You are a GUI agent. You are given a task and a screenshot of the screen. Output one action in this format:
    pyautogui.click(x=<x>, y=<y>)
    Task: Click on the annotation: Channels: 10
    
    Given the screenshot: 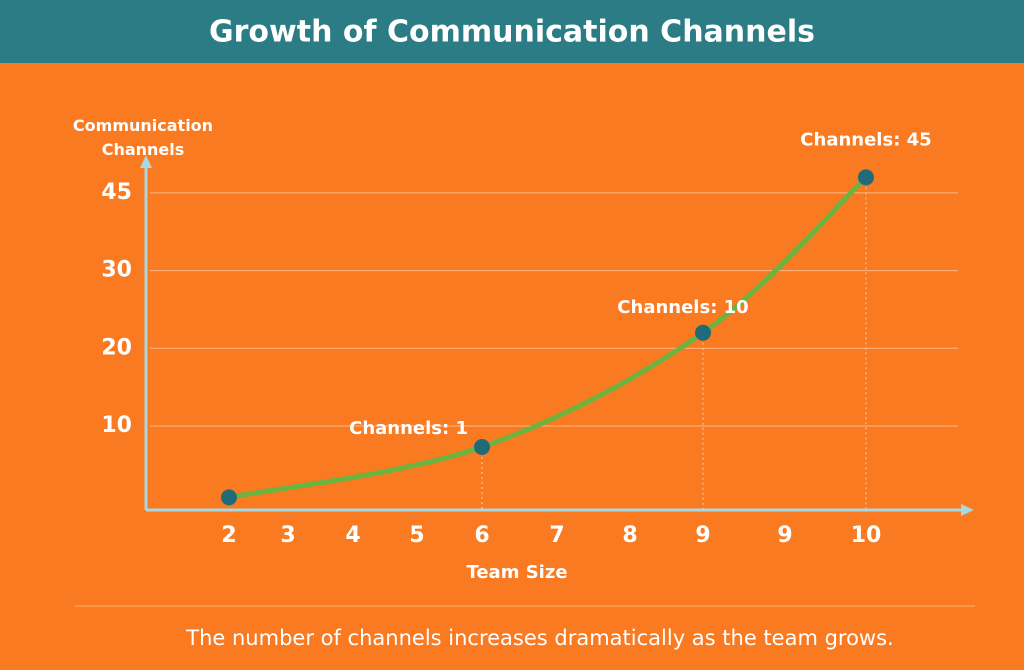 What is the action you would take?
    pyautogui.click(x=682, y=307)
    